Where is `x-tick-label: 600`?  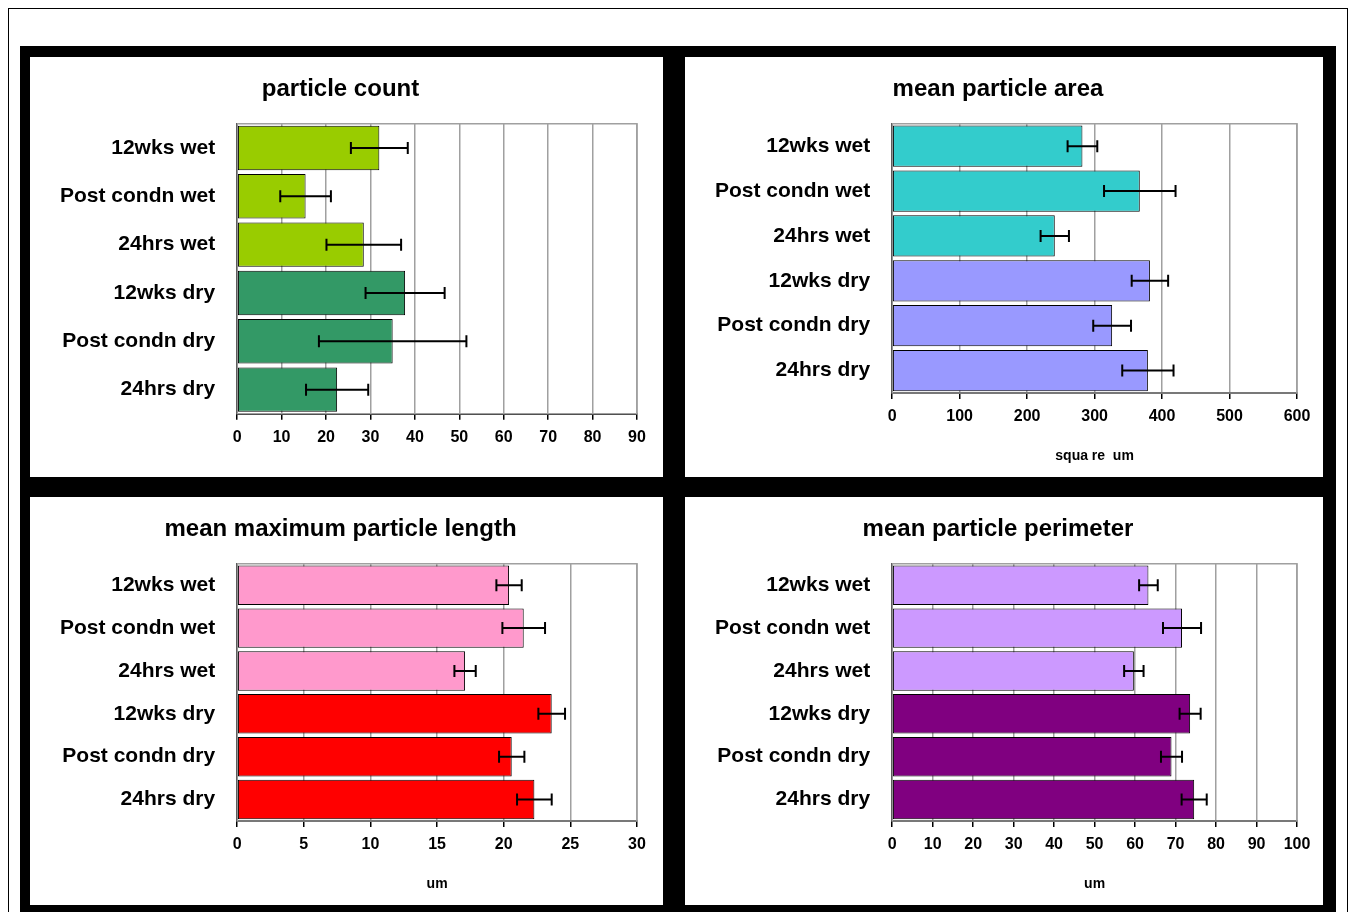
x-tick-label: 600 is located at coordinates (1297, 416).